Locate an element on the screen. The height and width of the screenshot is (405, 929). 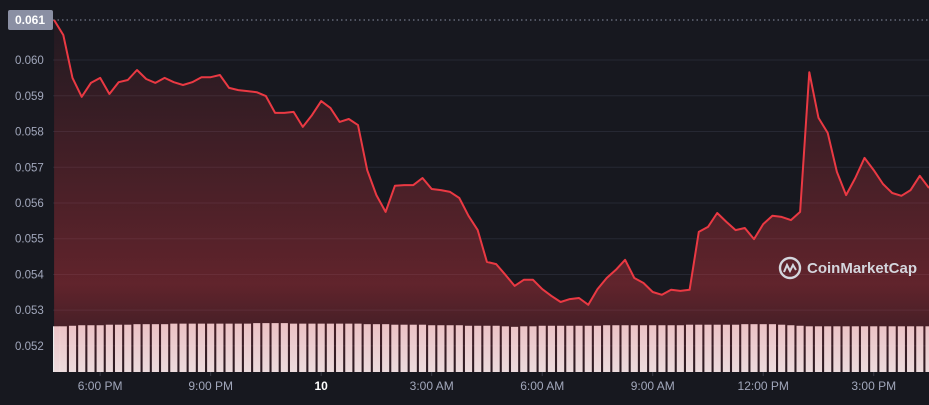
x-tick-label: 12:00 PM is located at coordinates (763, 386).